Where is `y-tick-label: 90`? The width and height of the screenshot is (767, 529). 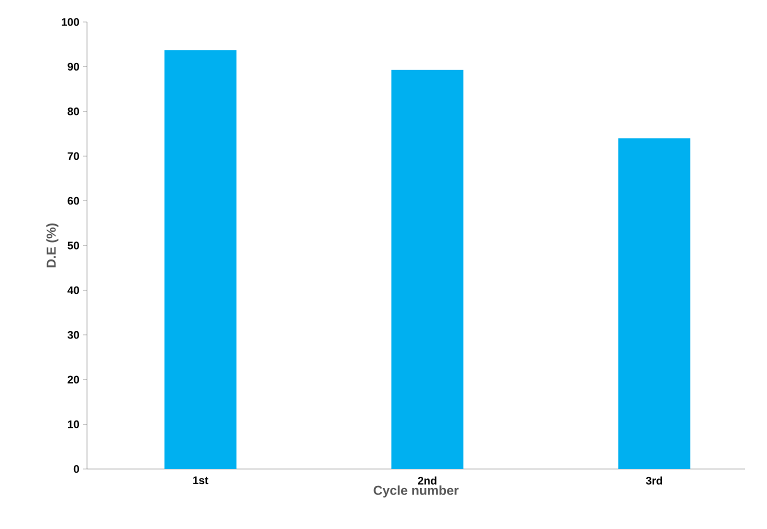
y-tick-label: 90 is located at coordinates (74, 66).